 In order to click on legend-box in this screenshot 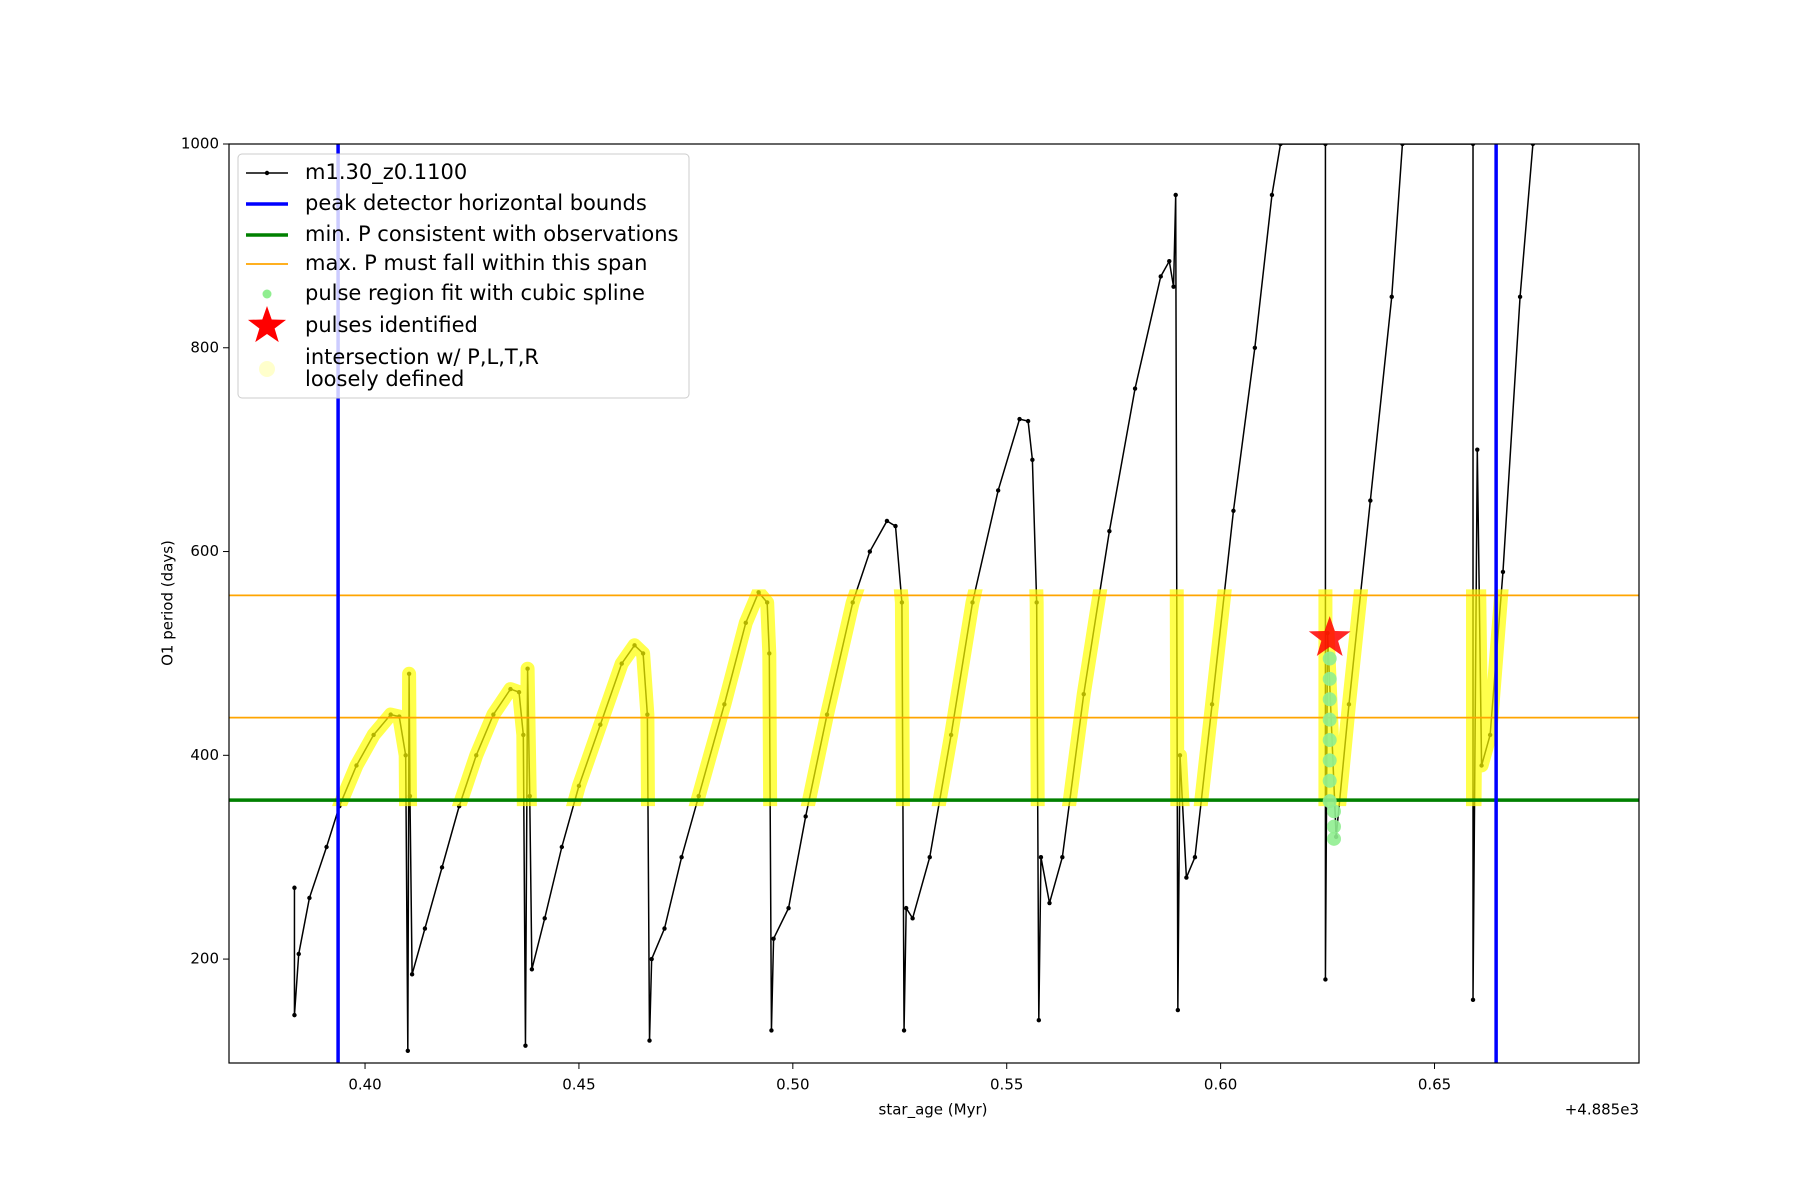, I will do `click(463, 276)`.